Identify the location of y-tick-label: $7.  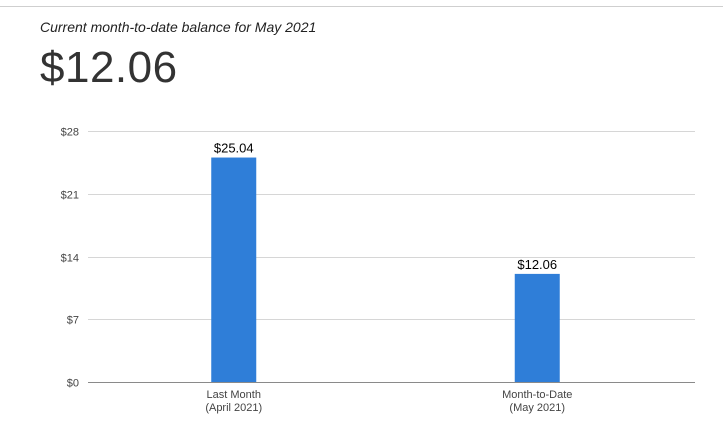
(73, 321).